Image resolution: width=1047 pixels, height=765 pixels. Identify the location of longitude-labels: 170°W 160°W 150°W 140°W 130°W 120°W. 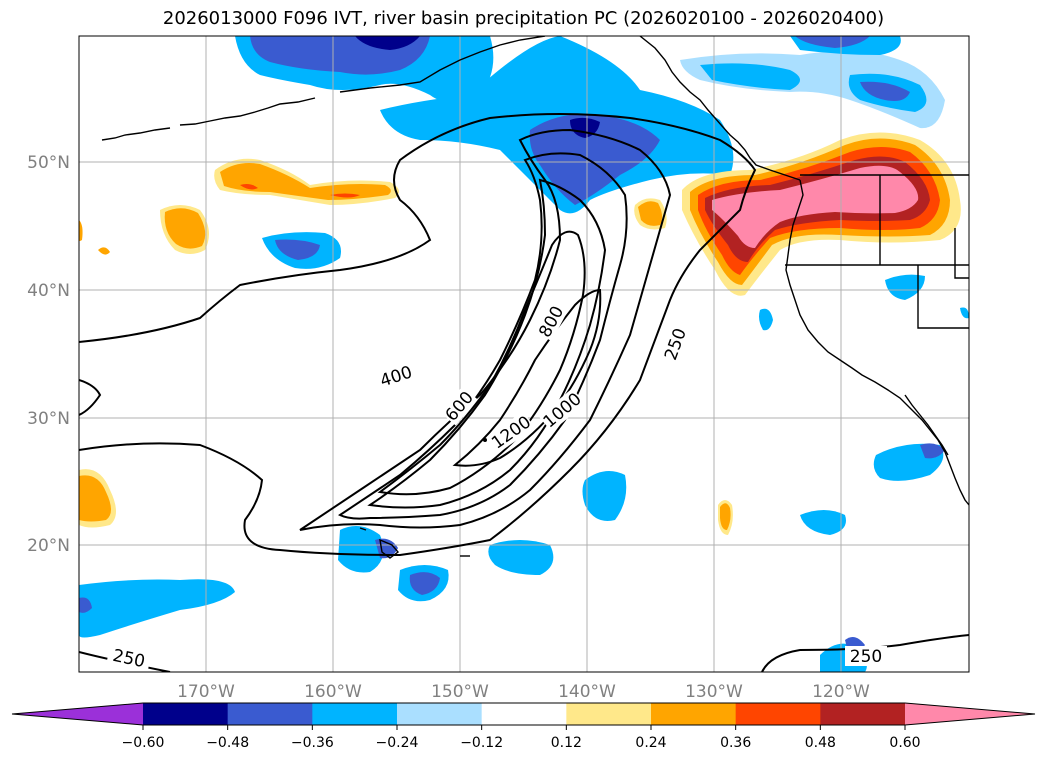
(523, 692).